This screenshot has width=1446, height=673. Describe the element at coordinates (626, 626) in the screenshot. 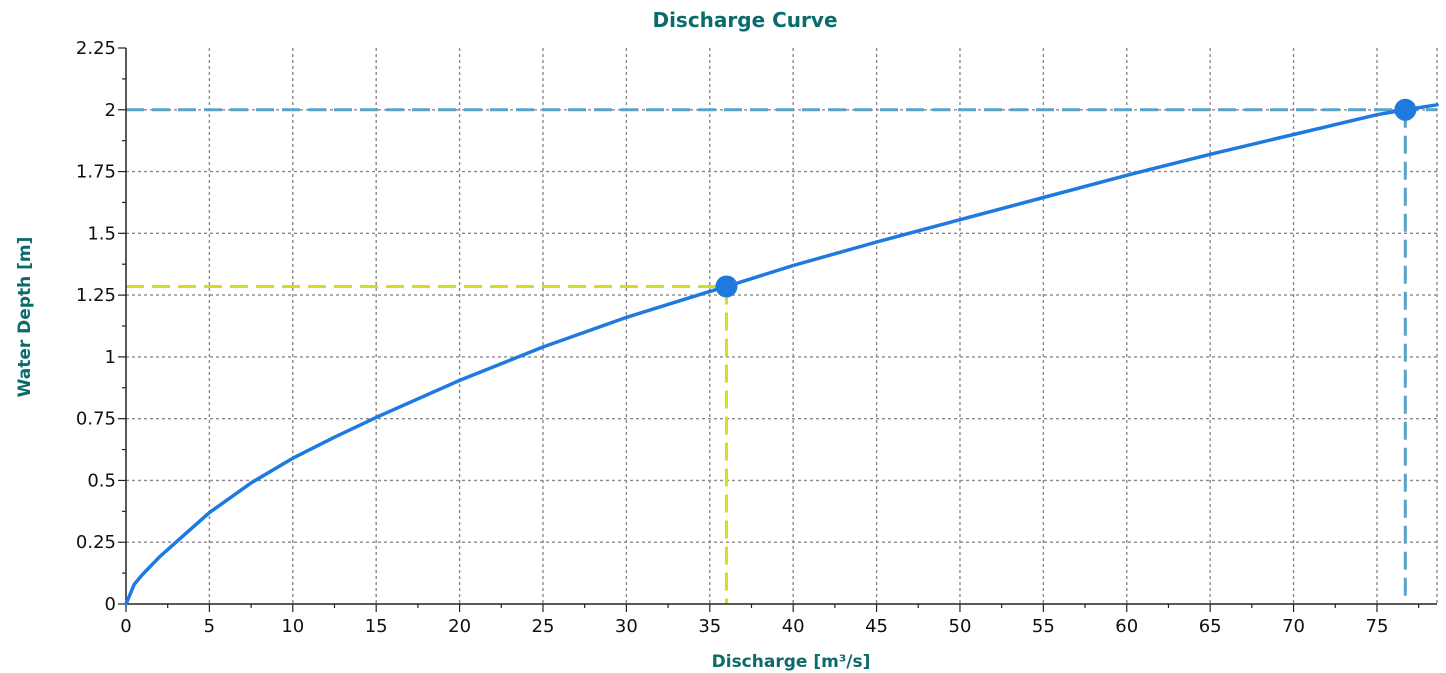

I see `x-tick-label: 30` at that location.